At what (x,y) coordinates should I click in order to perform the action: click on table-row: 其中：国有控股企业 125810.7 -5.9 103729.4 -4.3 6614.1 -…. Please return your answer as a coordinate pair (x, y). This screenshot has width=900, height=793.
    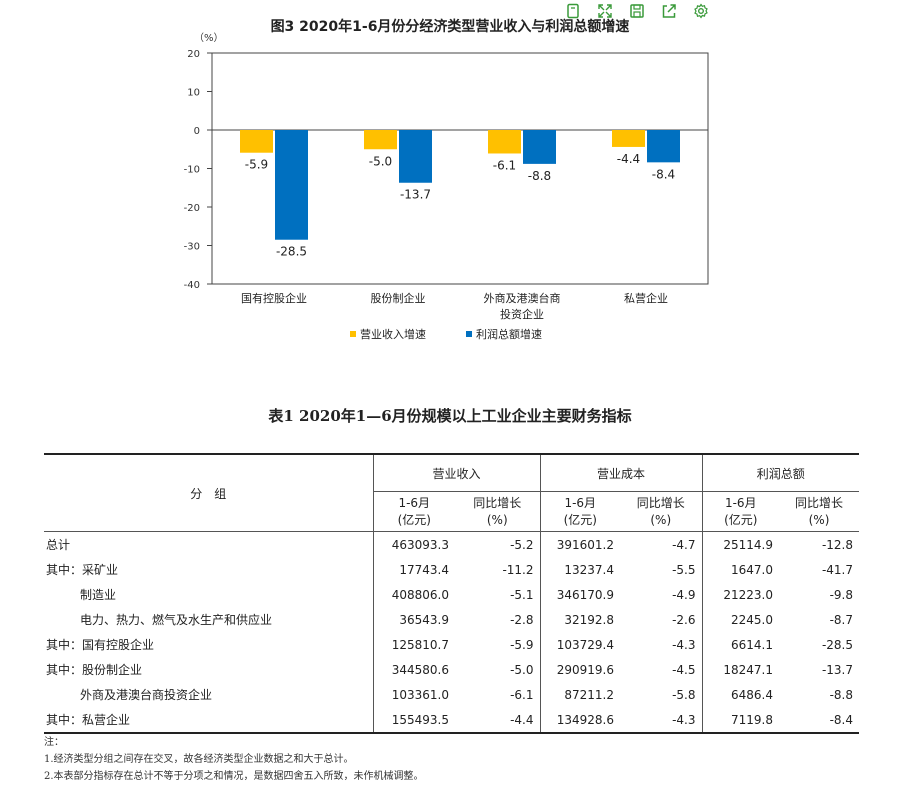
    Looking at the image, I should click on (451, 644).